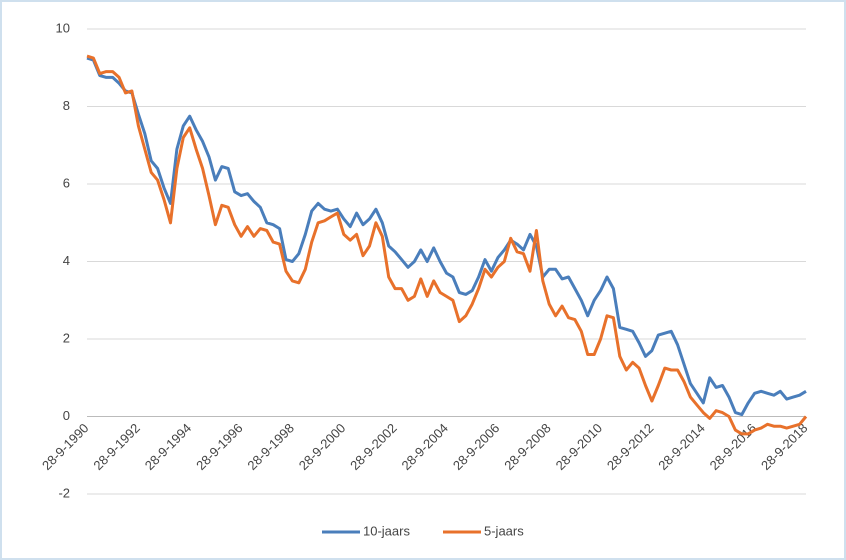  Describe the element at coordinates (63, 27) in the screenshot. I see `y-tick-label: 10` at that location.